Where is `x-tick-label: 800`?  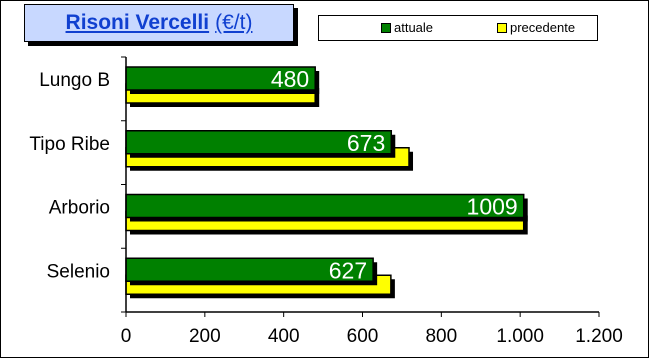
x-tick-label: 800 is located at coordinates (441, 336).